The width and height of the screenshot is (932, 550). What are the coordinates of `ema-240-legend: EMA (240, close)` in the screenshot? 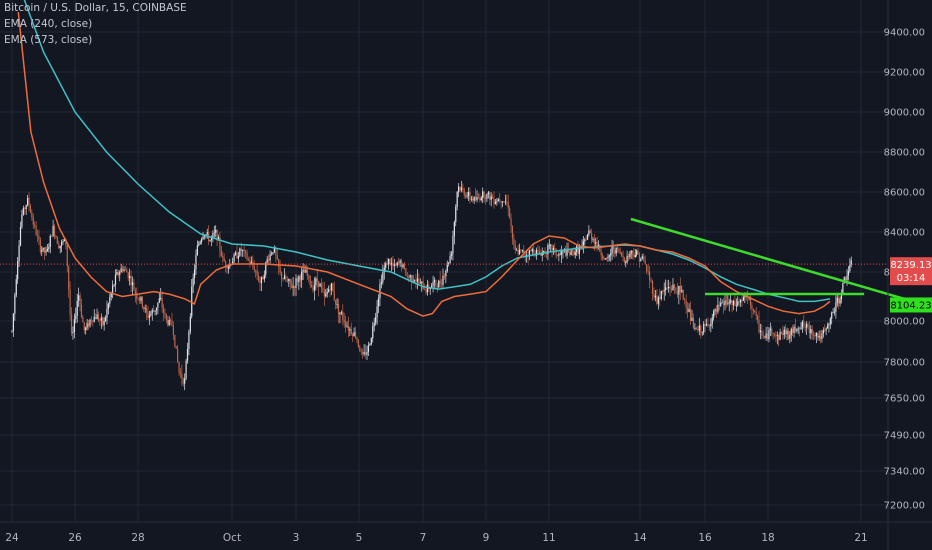 It's located at (48, 24).